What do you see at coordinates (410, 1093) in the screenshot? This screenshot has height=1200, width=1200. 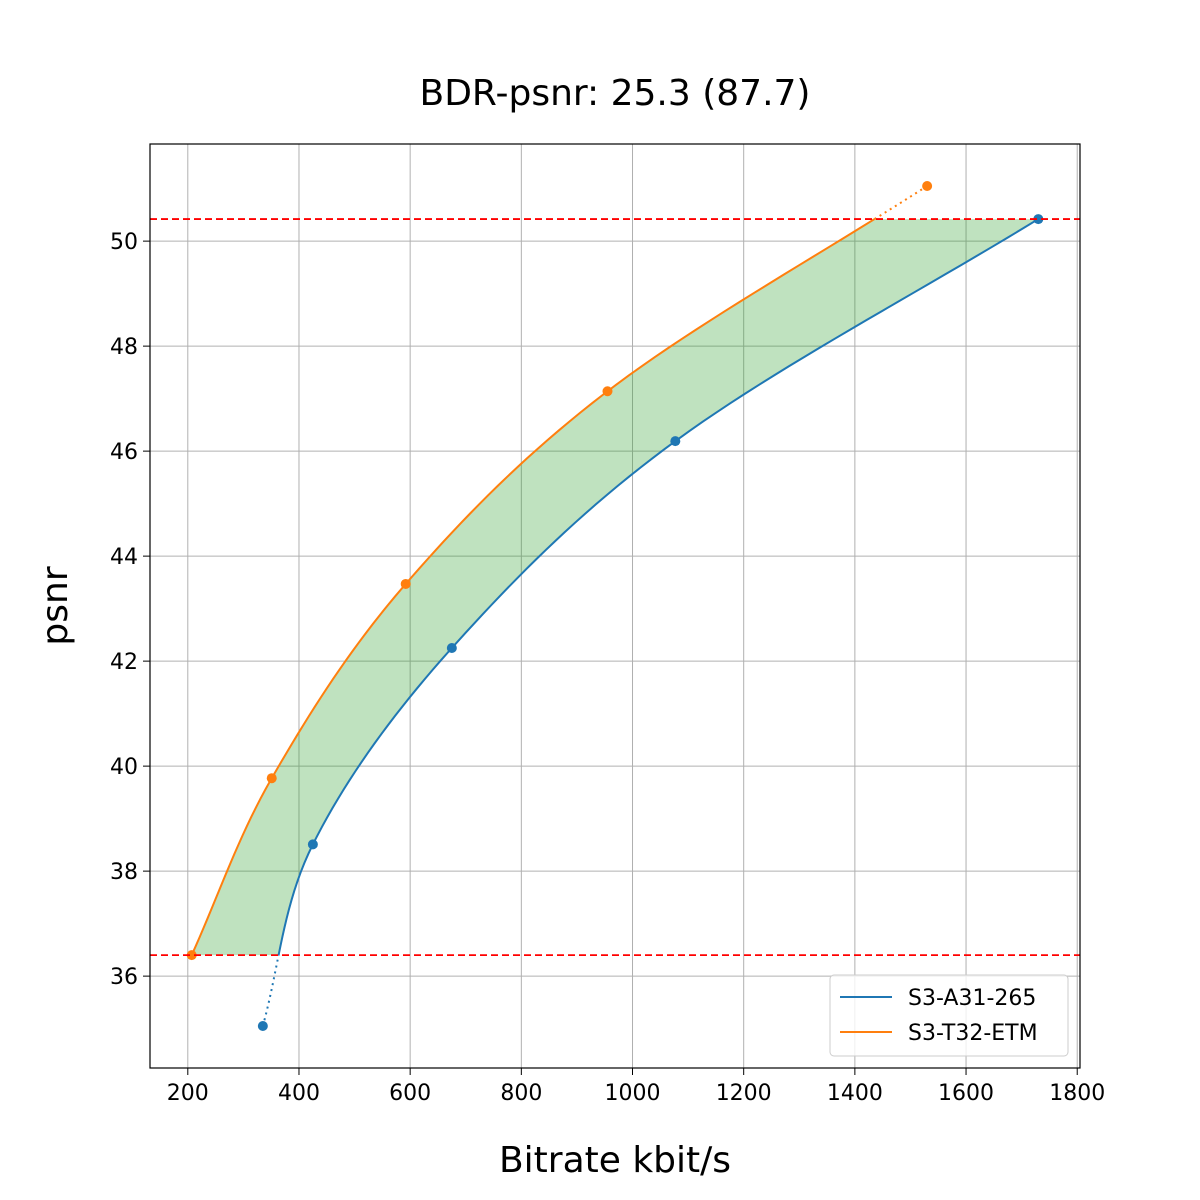 I see `x-tick-label: 600` at bounding box center [410, 1093].